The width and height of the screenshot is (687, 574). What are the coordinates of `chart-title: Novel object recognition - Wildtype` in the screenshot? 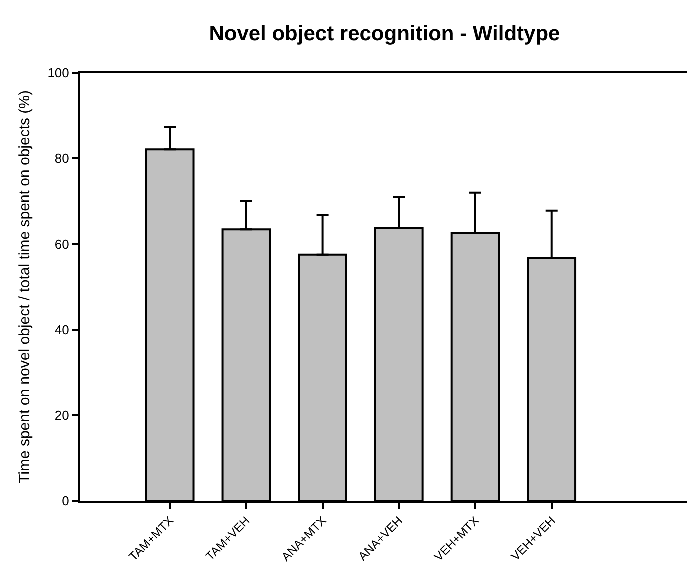 It's located at (384, 34).